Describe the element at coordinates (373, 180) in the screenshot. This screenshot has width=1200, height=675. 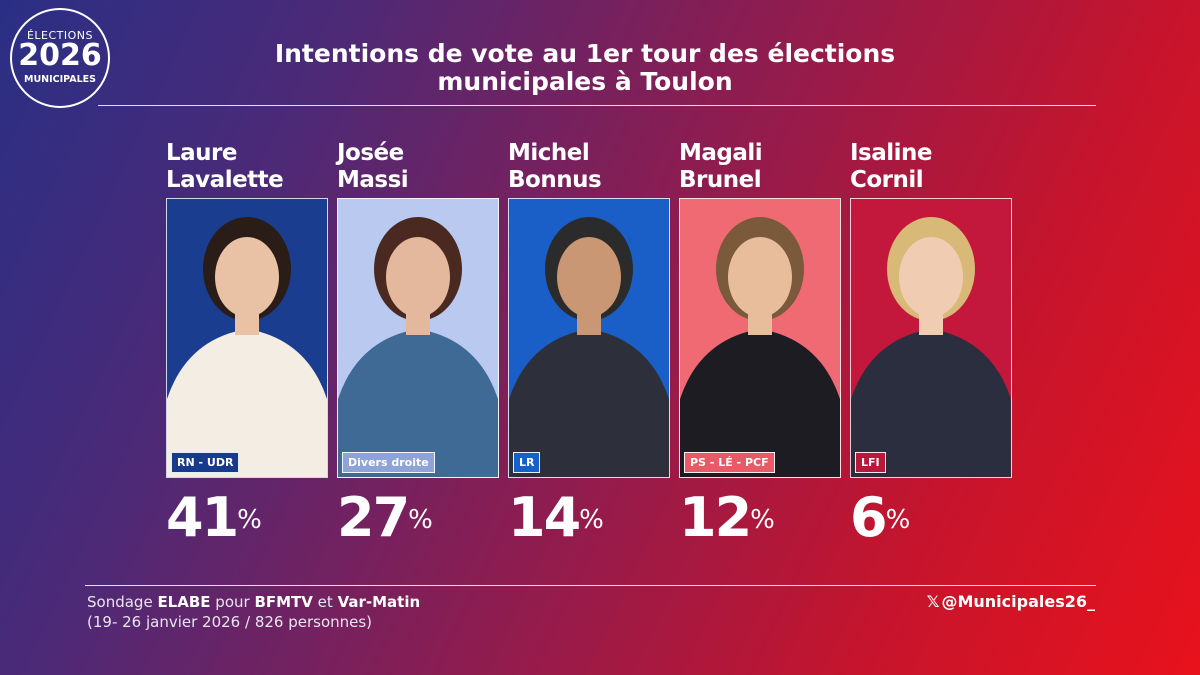
I see `candidate-last-name: Massi` at that location.